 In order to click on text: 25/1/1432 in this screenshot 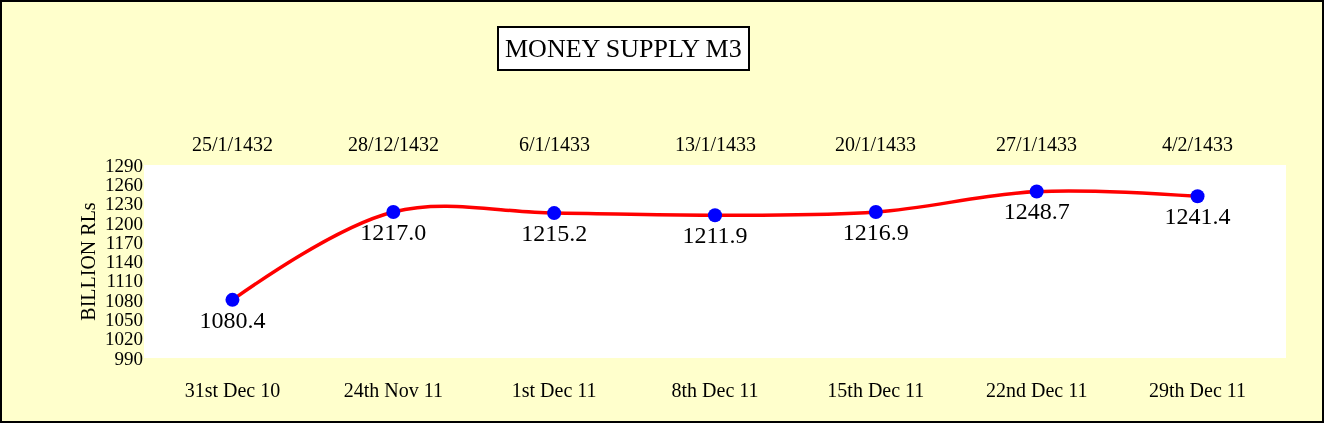, I will do `click(233, 144)`.